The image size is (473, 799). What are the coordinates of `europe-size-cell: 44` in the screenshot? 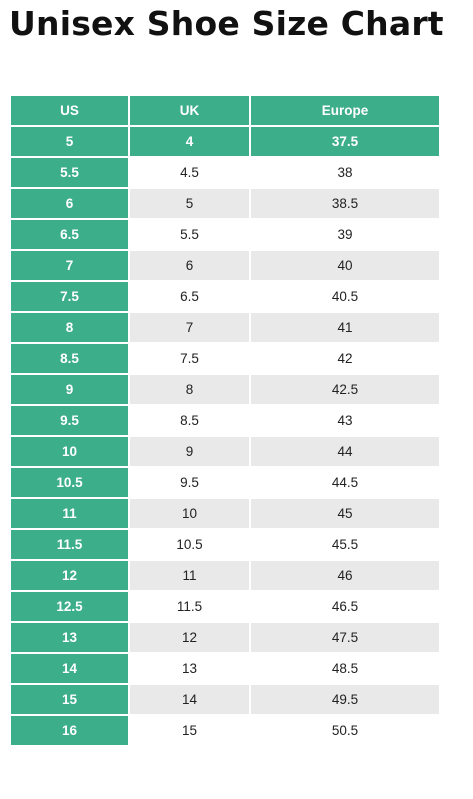 It's located at (345, 451).